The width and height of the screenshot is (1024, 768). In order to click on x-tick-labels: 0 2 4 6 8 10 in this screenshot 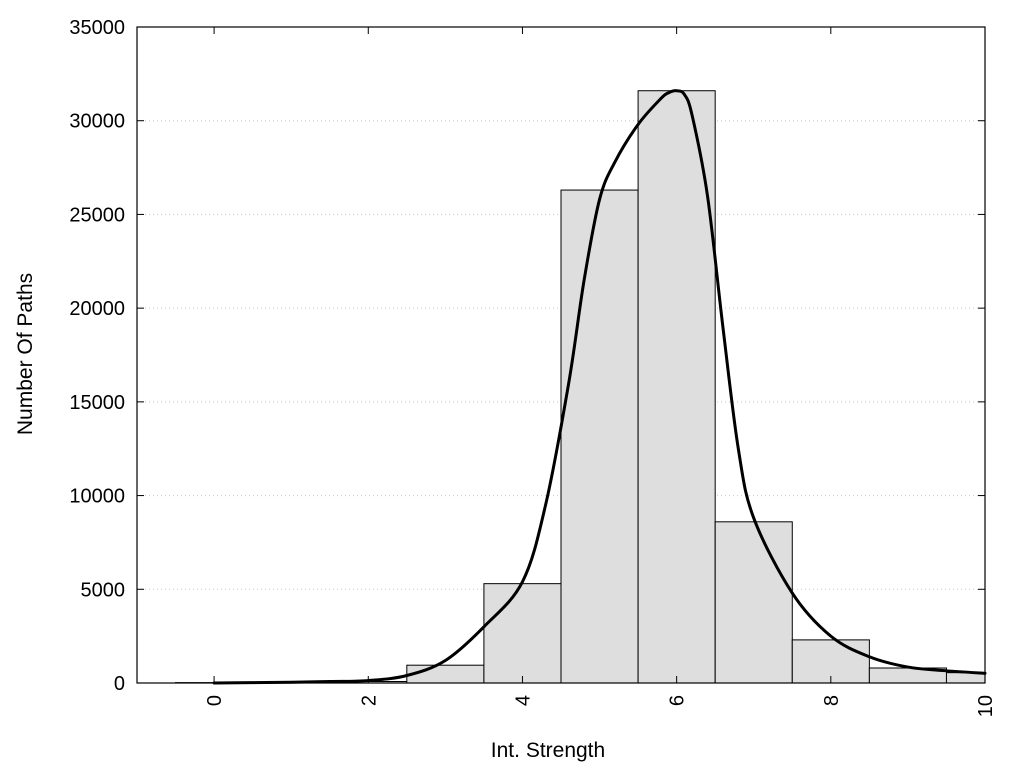, I will do `click(600, 706)`.